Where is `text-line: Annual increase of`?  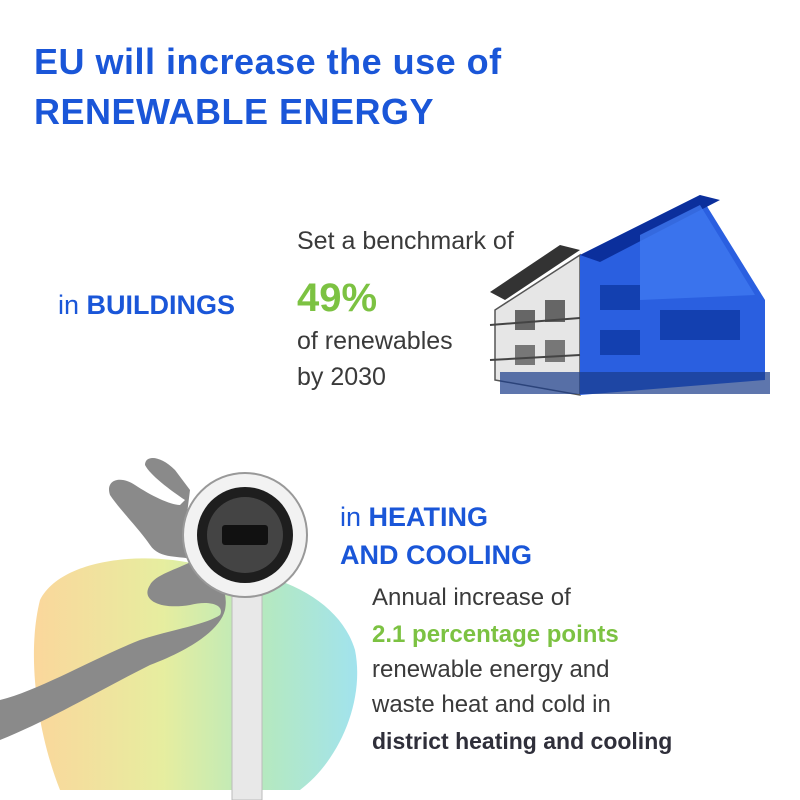
text-line: Annual increase of is located at coordinates (471, 597).